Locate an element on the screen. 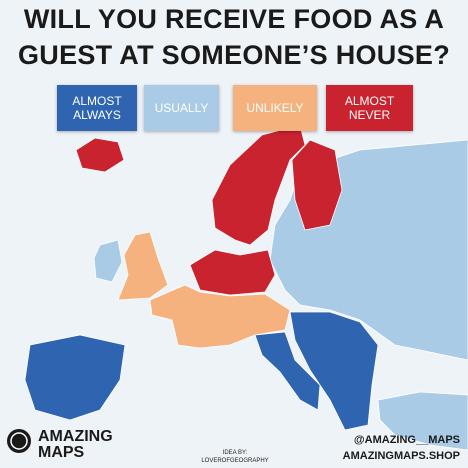  logo-ring is located at coordinates (19, 441).